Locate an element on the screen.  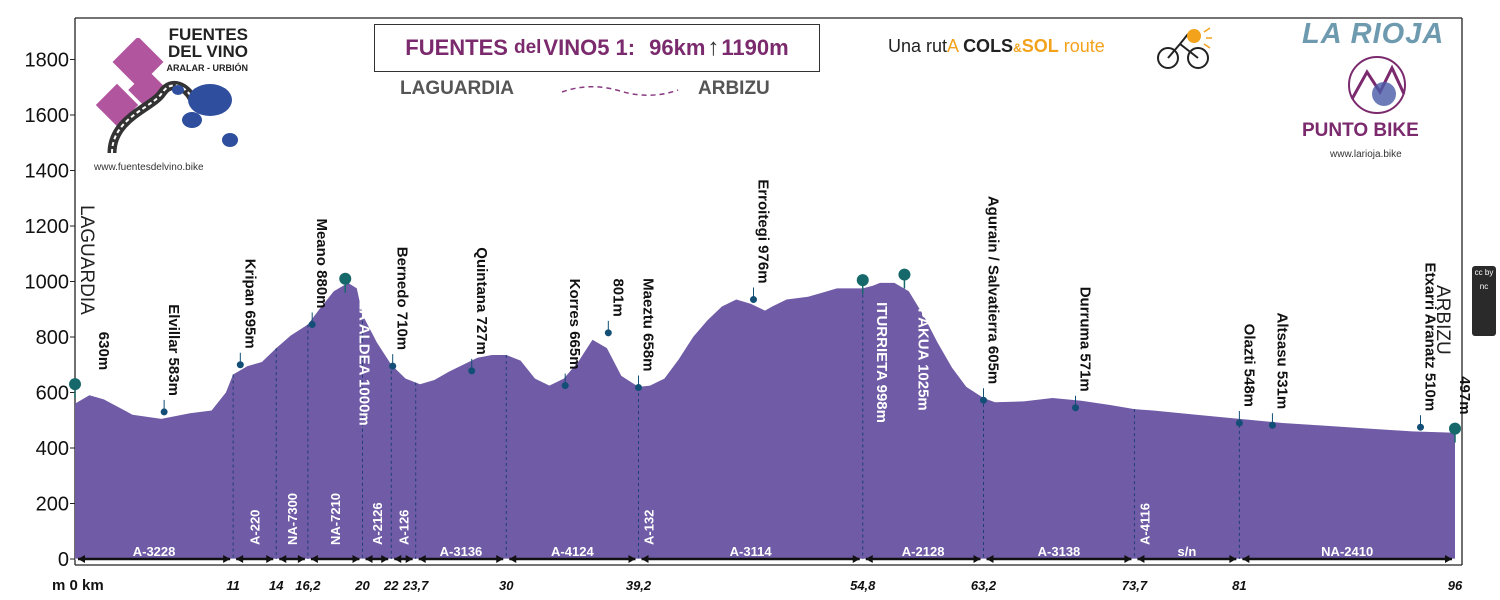
x-tick-label: 73,7 is located at coordinates (1135, 585).